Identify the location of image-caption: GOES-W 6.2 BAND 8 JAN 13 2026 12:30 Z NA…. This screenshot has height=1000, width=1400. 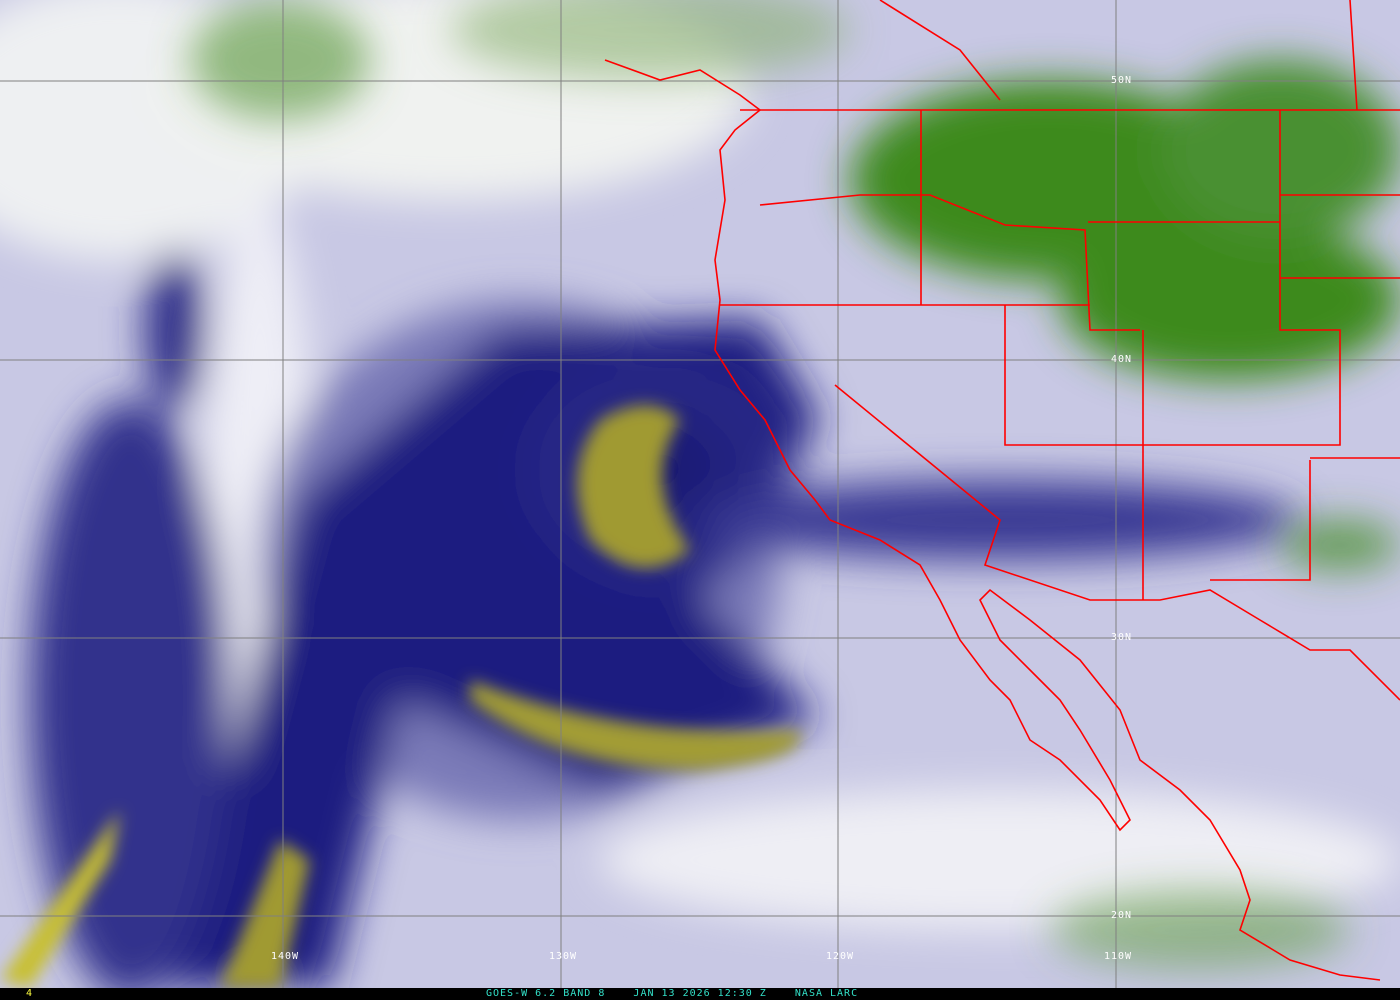
(672, 993).